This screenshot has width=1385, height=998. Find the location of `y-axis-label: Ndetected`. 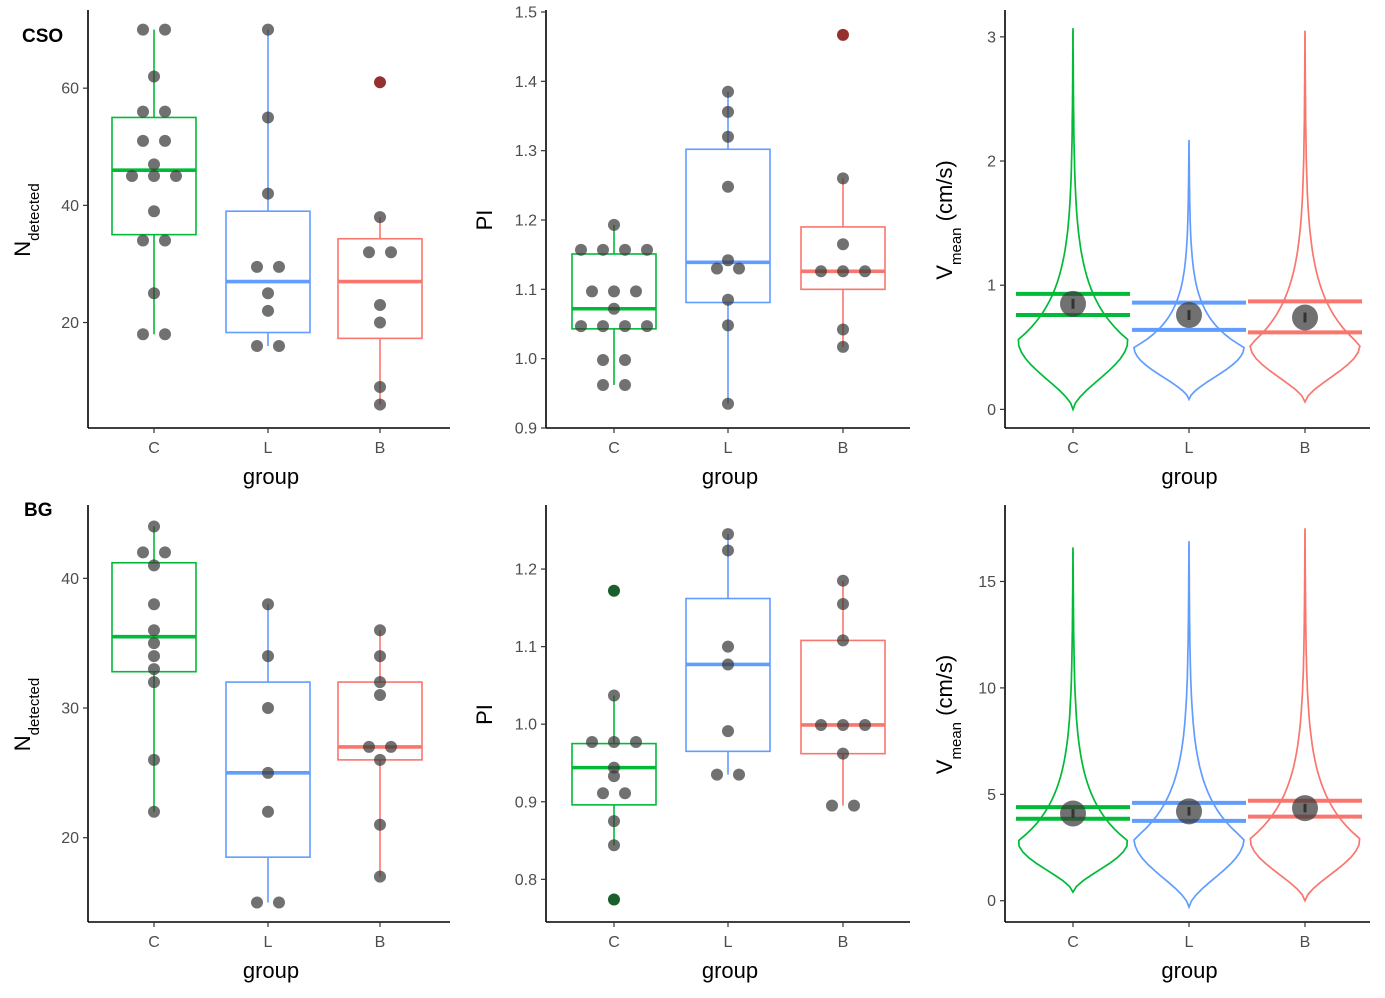

y-axis-label: Ndetected is located at coordinates (26, 714).